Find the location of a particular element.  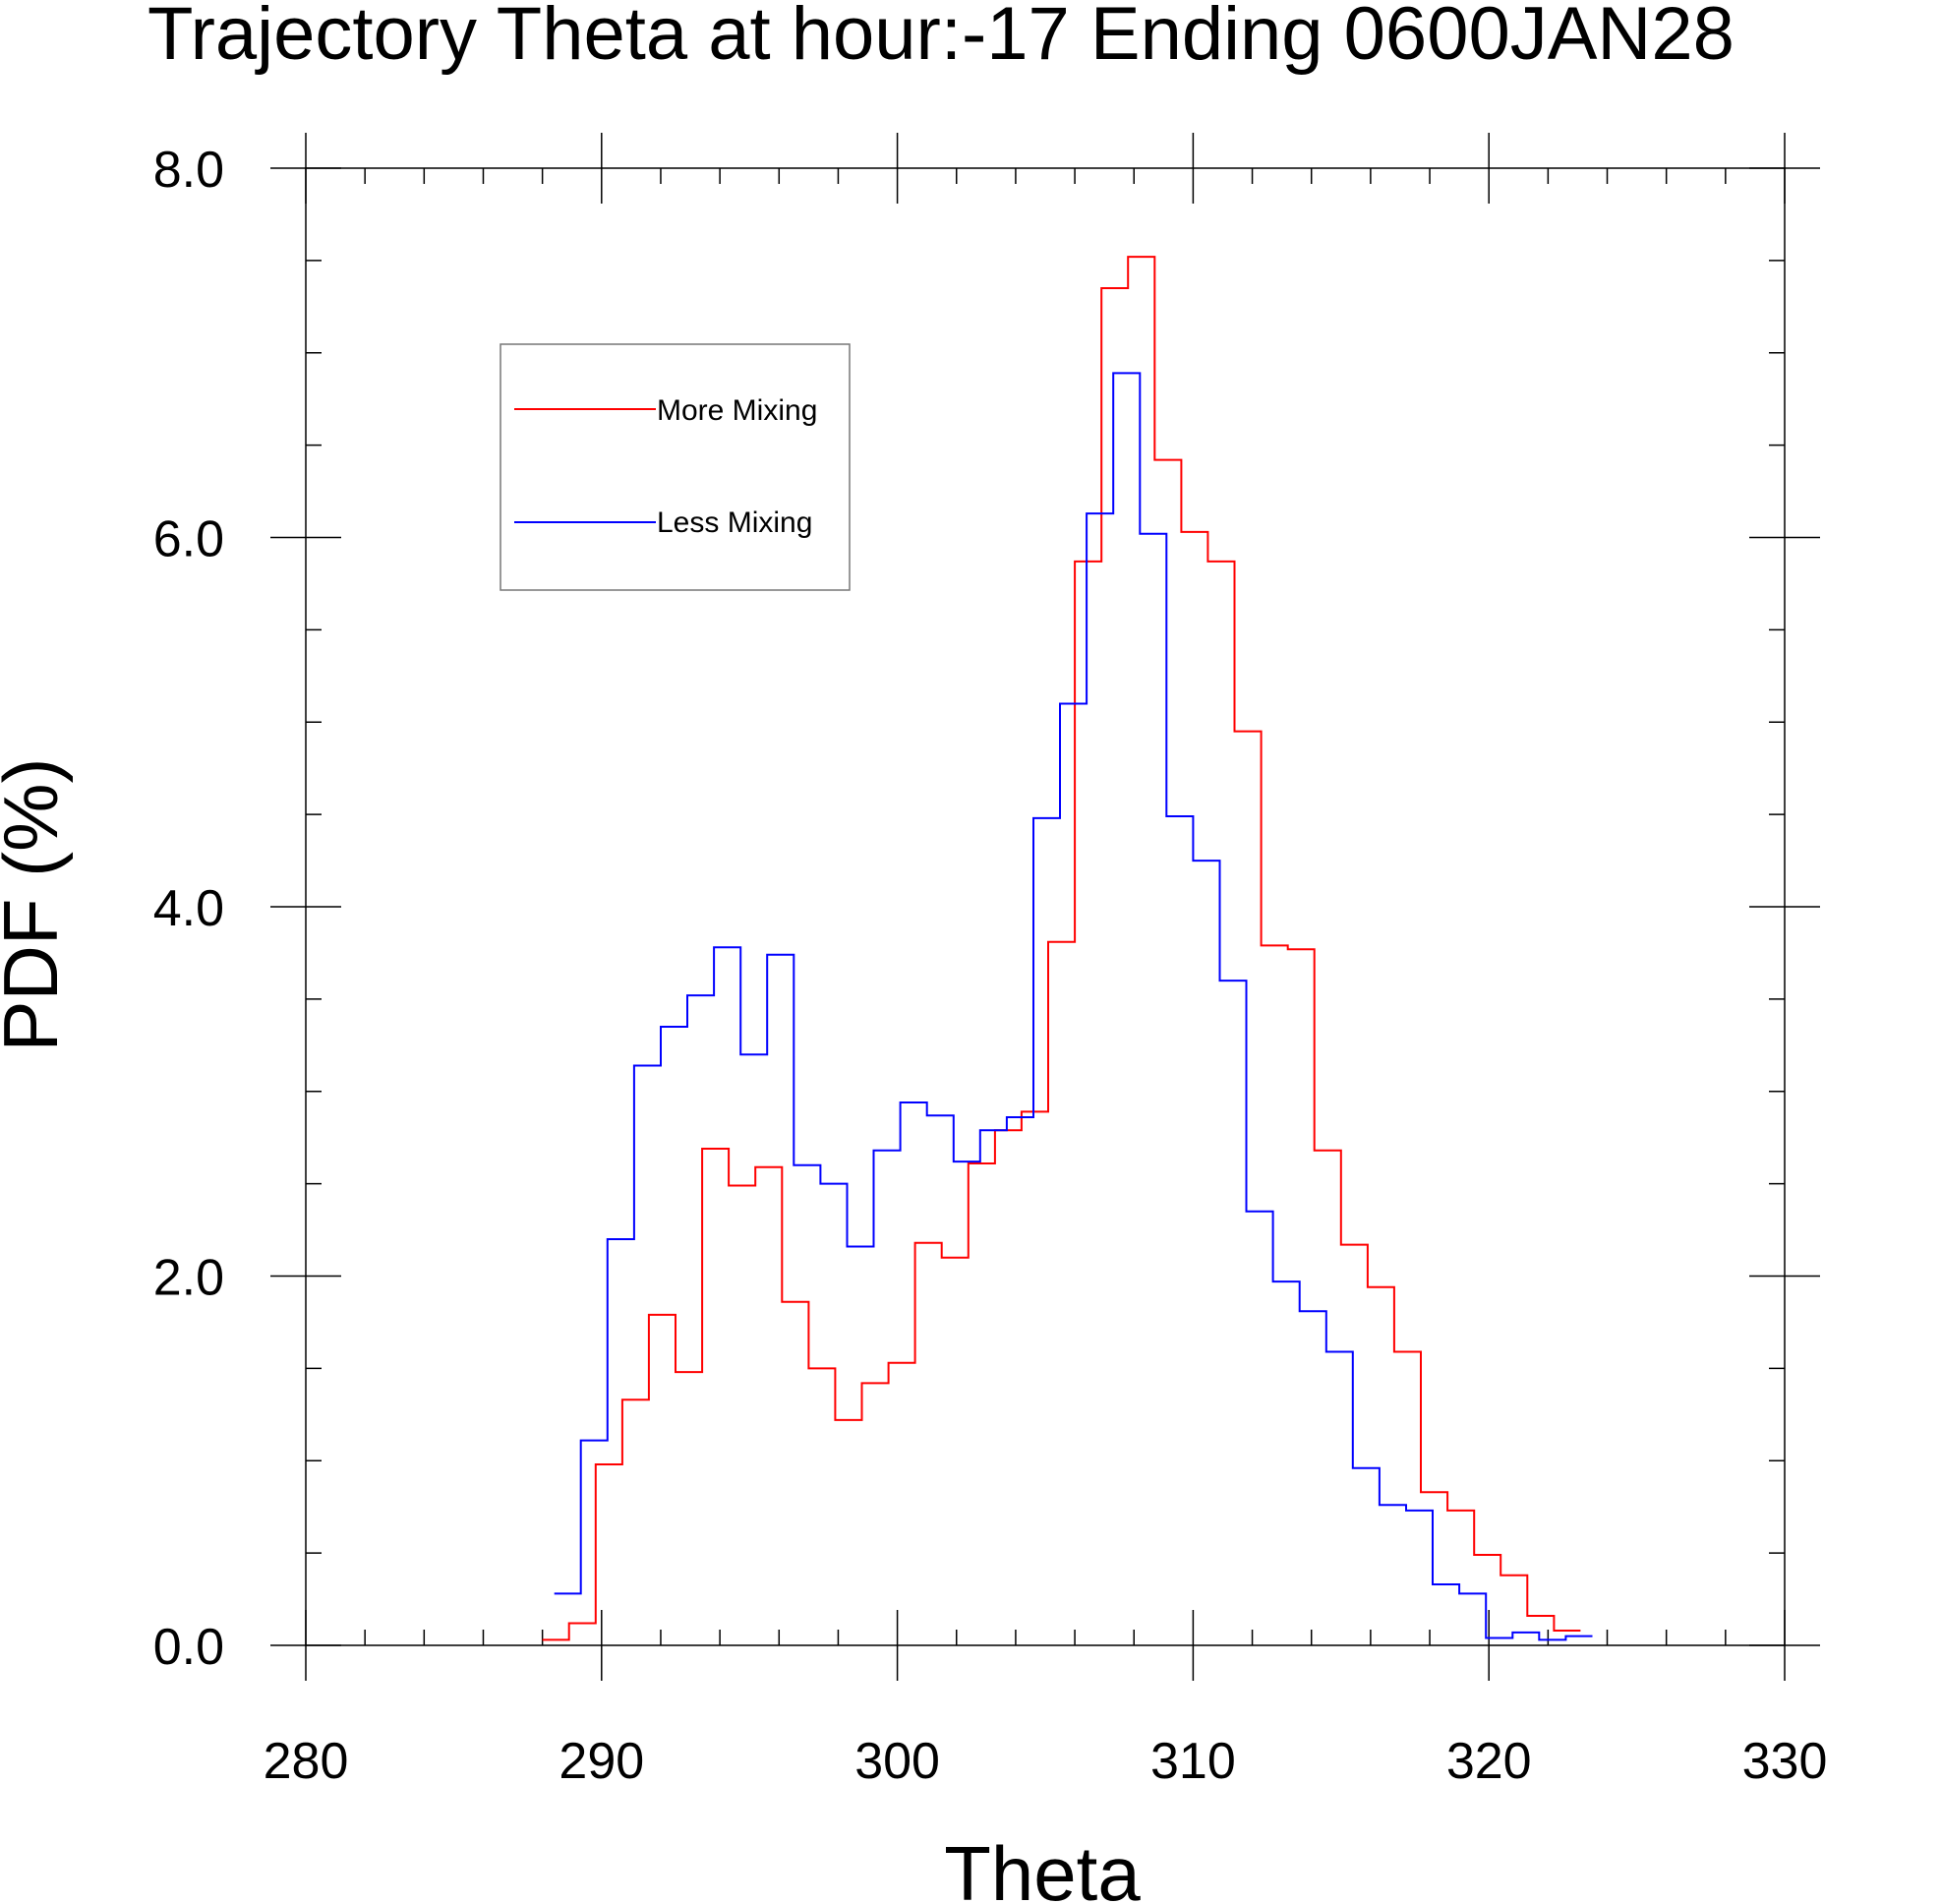

legend-box is located at coordinates (675, 467).